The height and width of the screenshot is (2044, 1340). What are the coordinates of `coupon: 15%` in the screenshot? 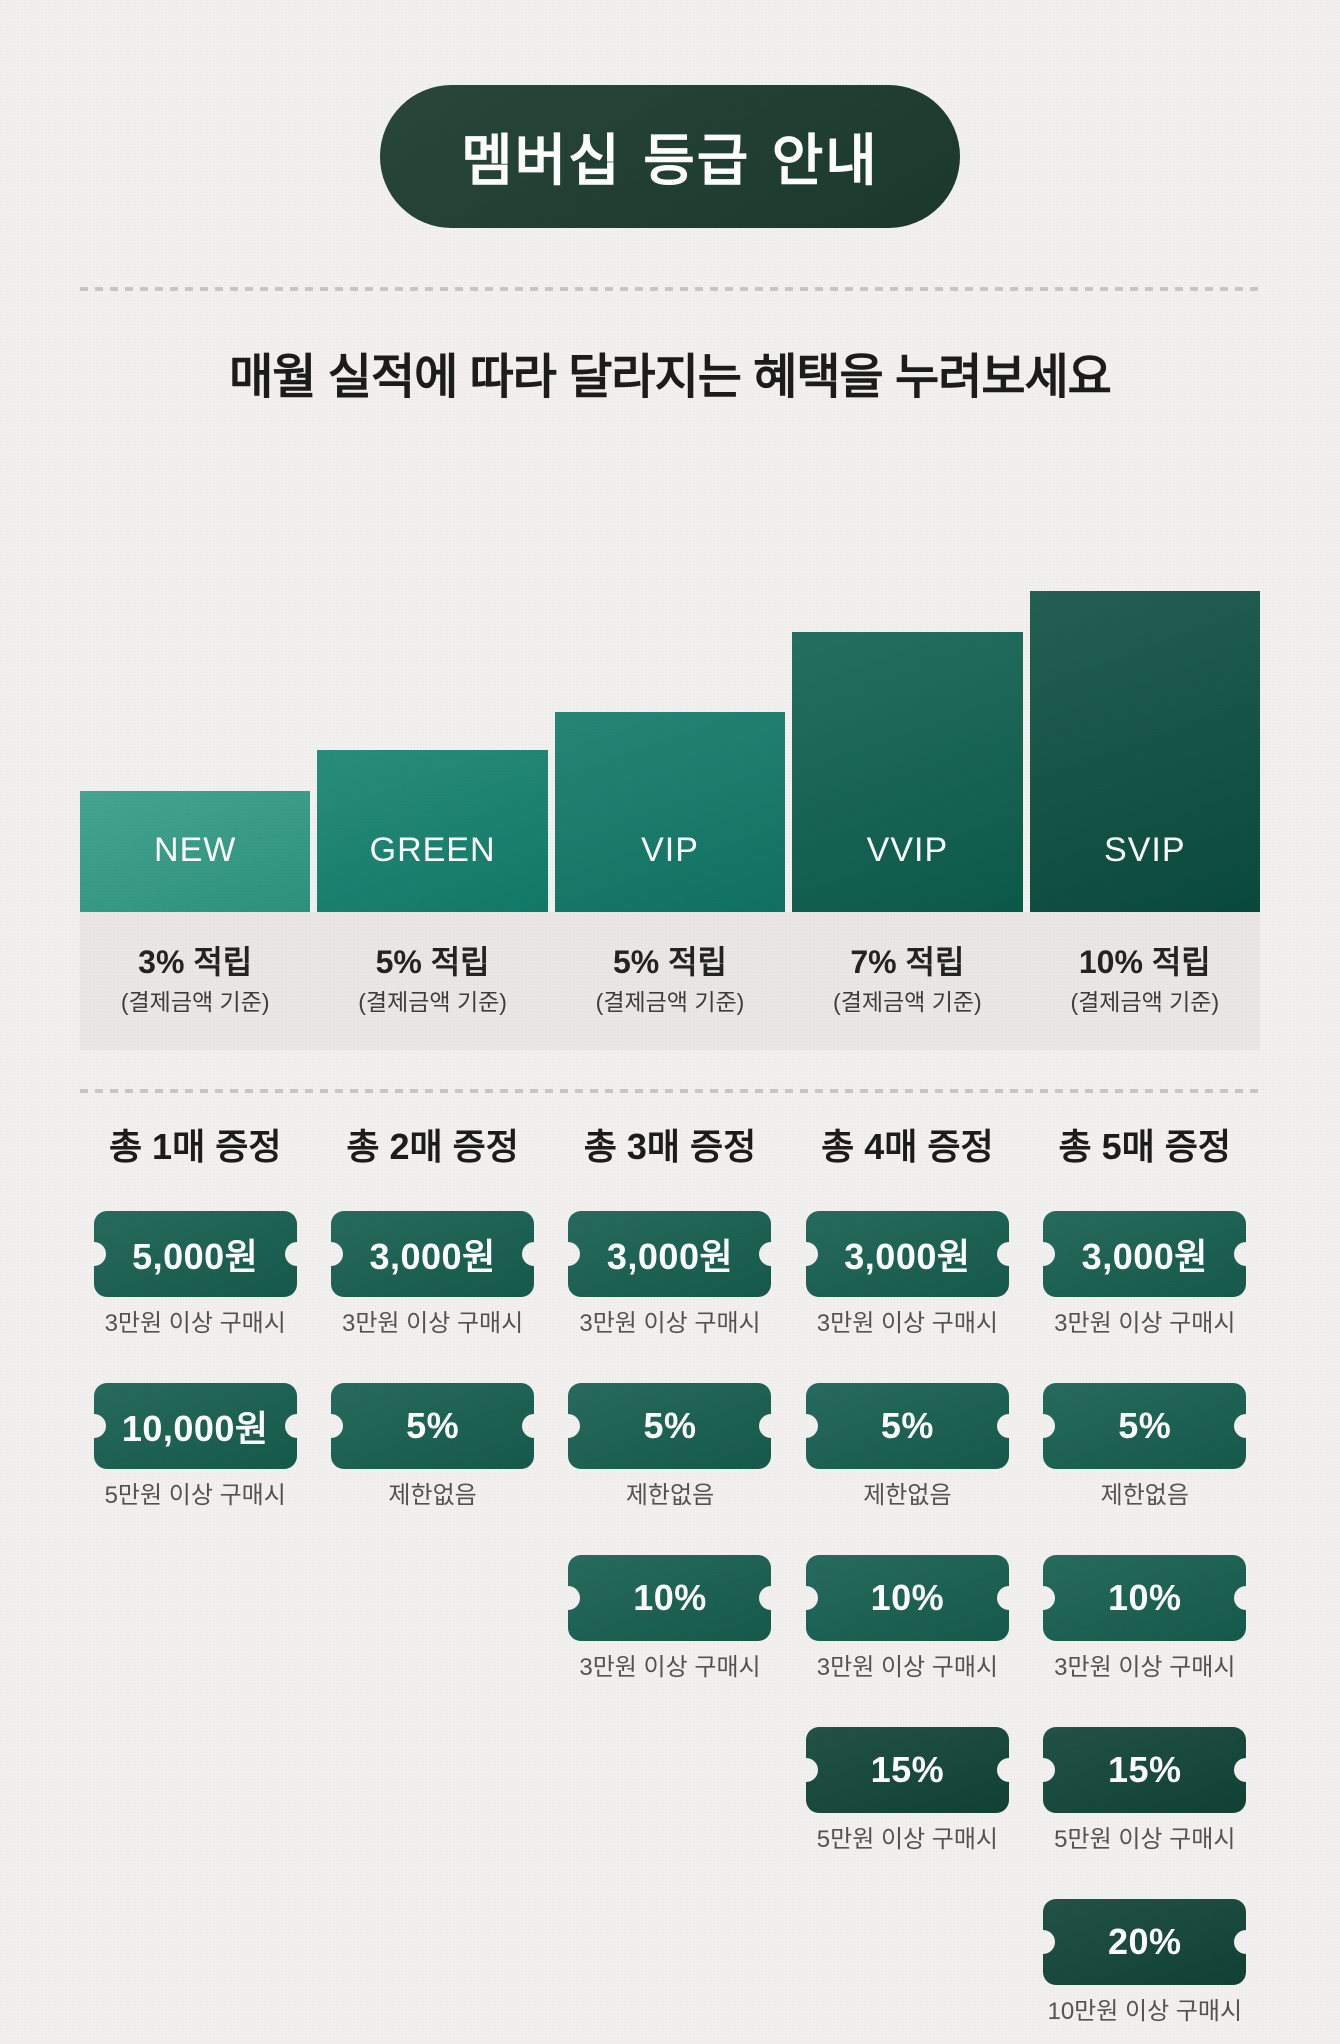 It's located at (1145, 1770).